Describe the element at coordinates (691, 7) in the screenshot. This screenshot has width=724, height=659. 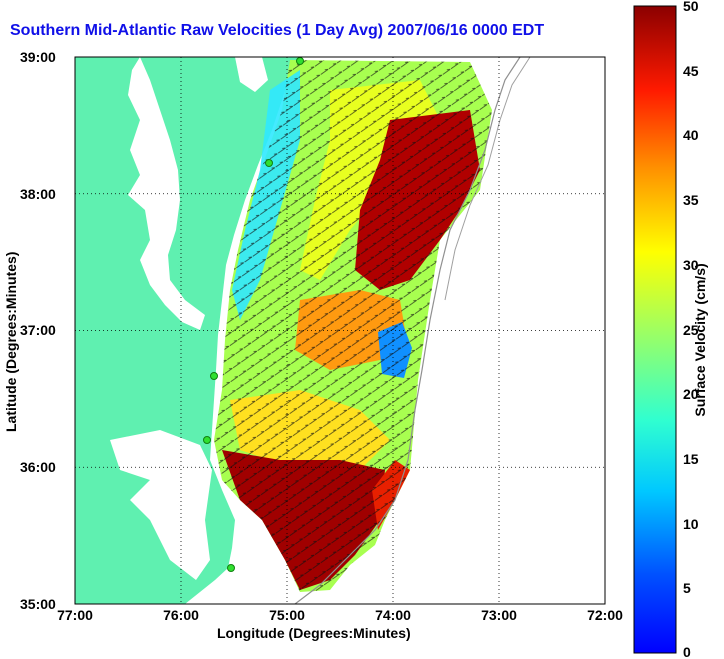
I see `colorbar-tick-label: 50` at that location.